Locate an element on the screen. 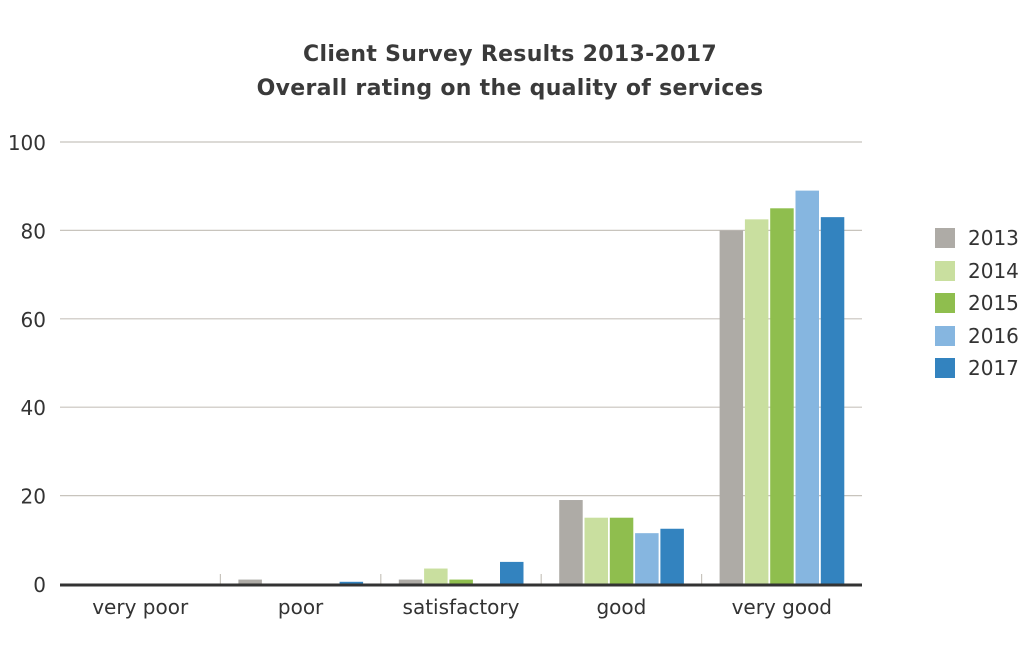 The height and width of the screenshot is (664, 1024). legend-item: 2015 is located at coordinates (977, 303).